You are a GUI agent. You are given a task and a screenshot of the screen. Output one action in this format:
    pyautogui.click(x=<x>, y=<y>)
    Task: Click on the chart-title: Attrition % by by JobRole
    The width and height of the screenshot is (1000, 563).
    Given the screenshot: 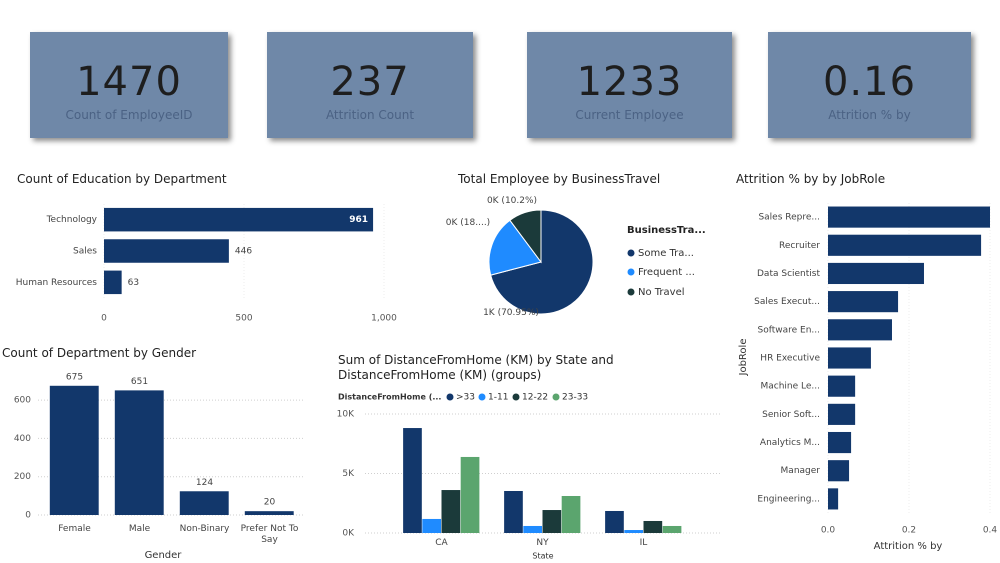 What is the action you would take?
    pyautogui.click(x=811, y=179)
    